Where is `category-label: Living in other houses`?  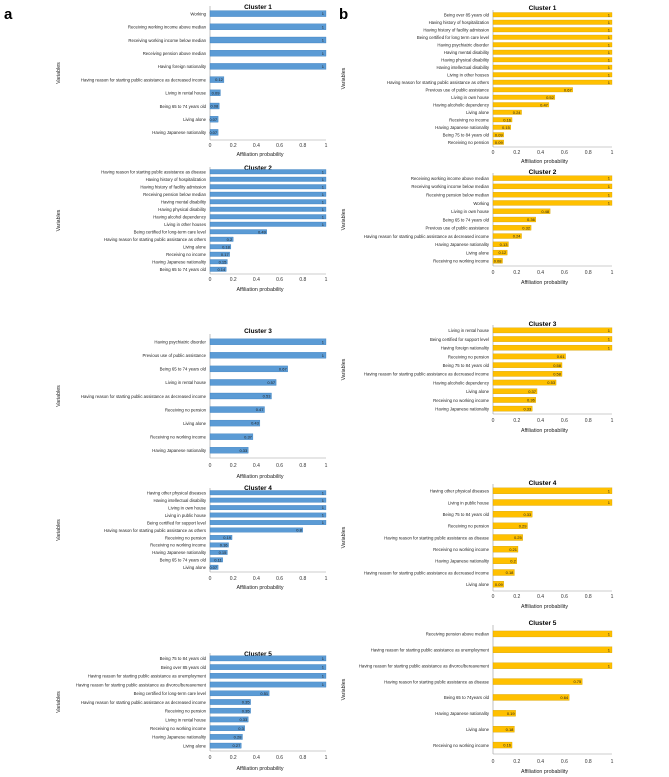 category-label: Living in other houses is located at coordinates (468, 75).